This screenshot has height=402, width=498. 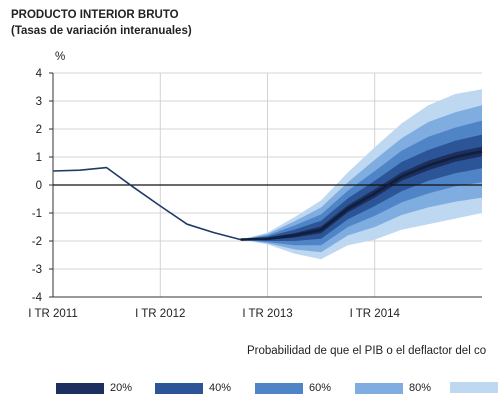 I want to click on y-tick-label: 1, so click(x=39, y=158).